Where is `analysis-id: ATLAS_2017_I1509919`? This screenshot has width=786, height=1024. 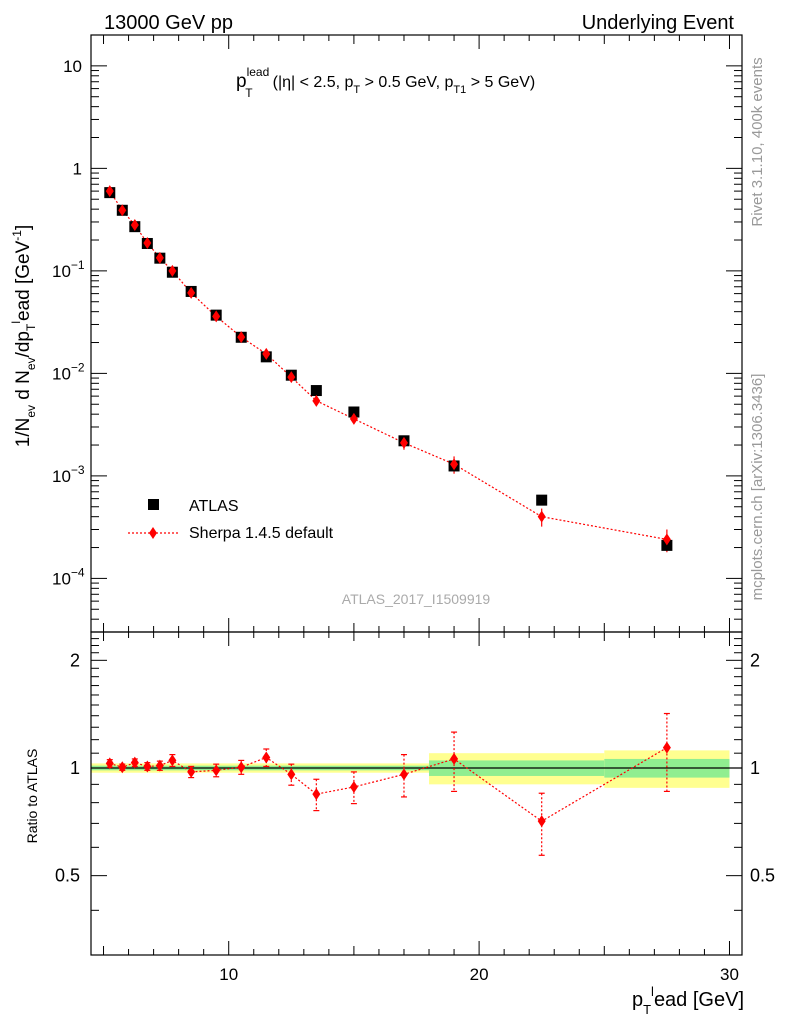 analysis-id: ATLAS_2017_I1509919 is located at coordinates (416, 599).